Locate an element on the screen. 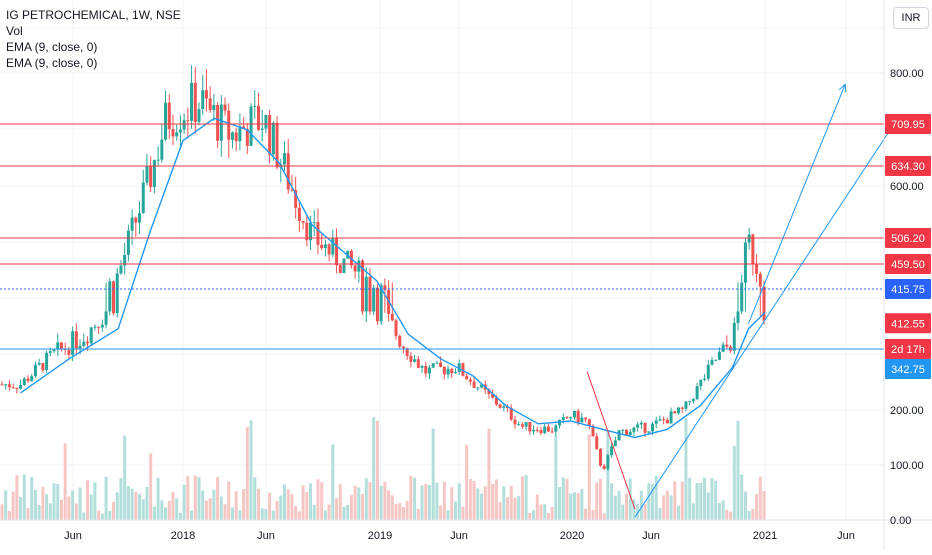  x-tick-label-1: 2018 is located at coordinates (183, 536).